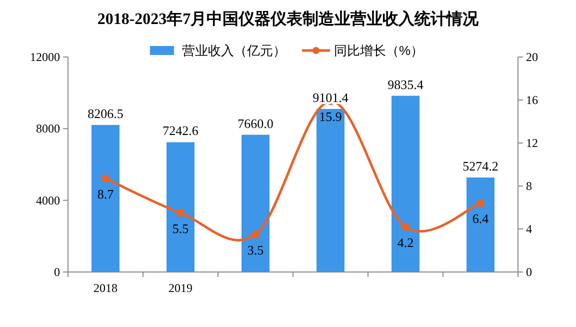  Describe the element at coordinates (330, 97) in the screenshot. I see `data-label: 9101.4` at that location.